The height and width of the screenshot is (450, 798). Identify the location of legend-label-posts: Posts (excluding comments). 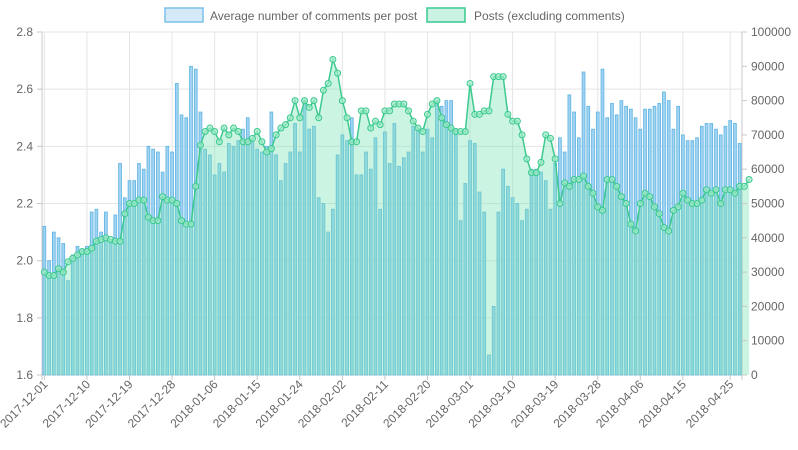
(549, 16).